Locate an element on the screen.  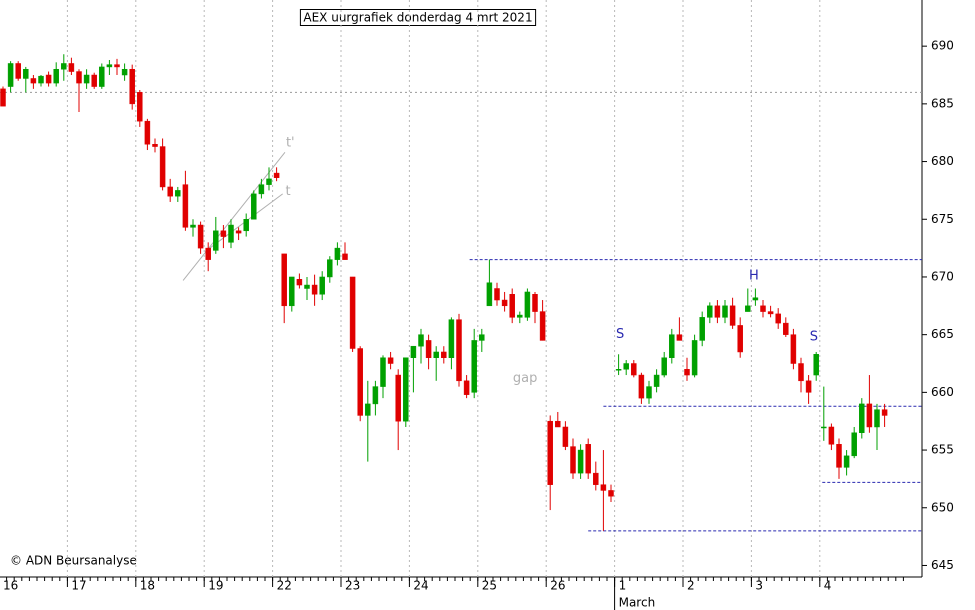
x-tick-label: 16 is located at coordinates (10, 586).